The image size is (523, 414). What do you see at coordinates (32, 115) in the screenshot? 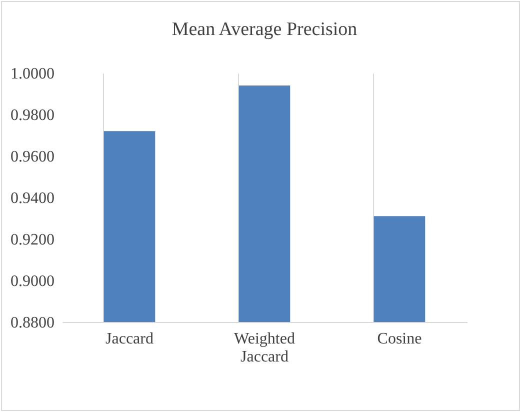
I see `y-tick-label: 0.9800` at bounding box center [32, 115].